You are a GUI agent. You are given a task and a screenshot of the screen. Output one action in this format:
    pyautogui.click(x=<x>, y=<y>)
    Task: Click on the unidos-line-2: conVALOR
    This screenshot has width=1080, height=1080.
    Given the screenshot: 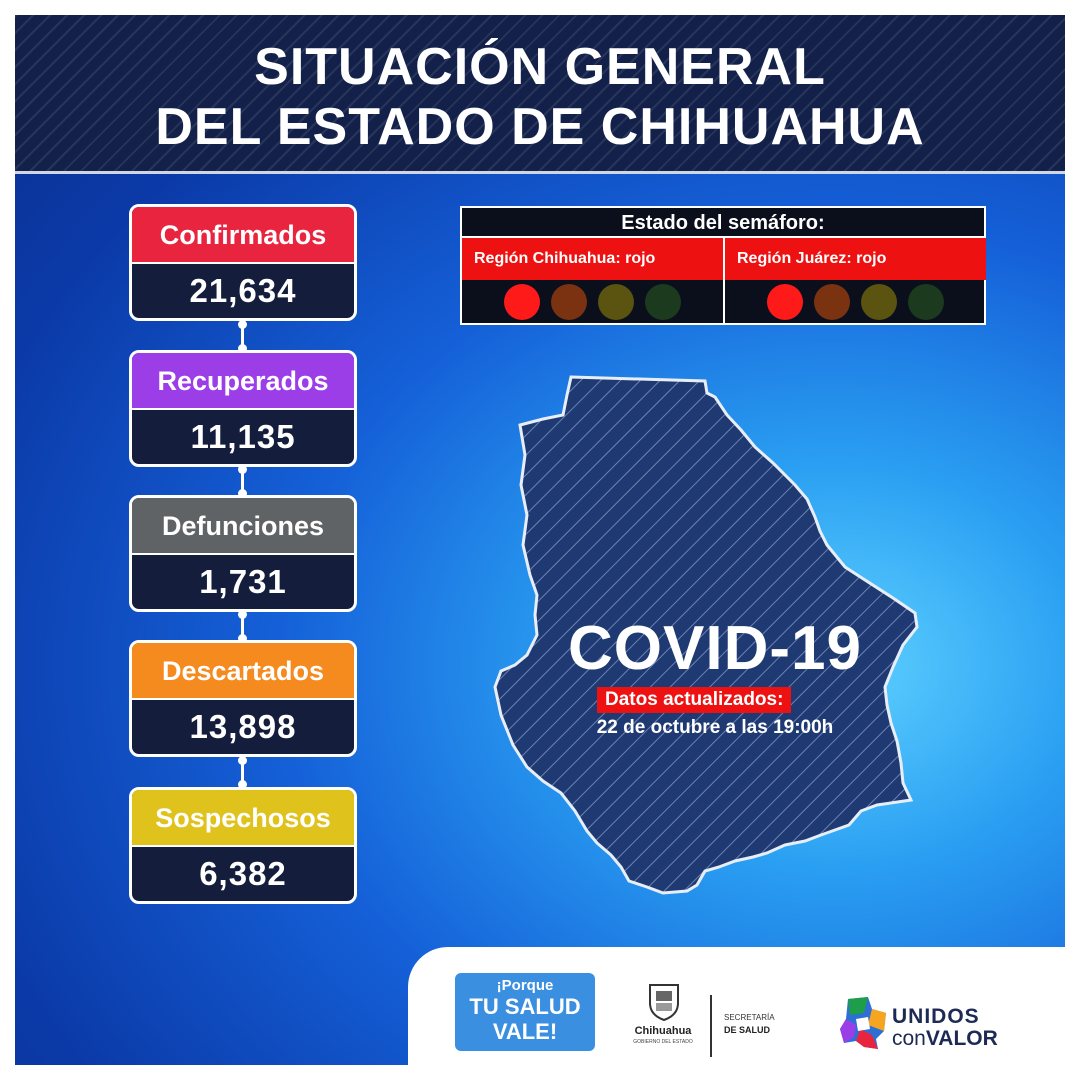 What is the action you would take?
    pyautogui.click(x=945, y=1039)
    